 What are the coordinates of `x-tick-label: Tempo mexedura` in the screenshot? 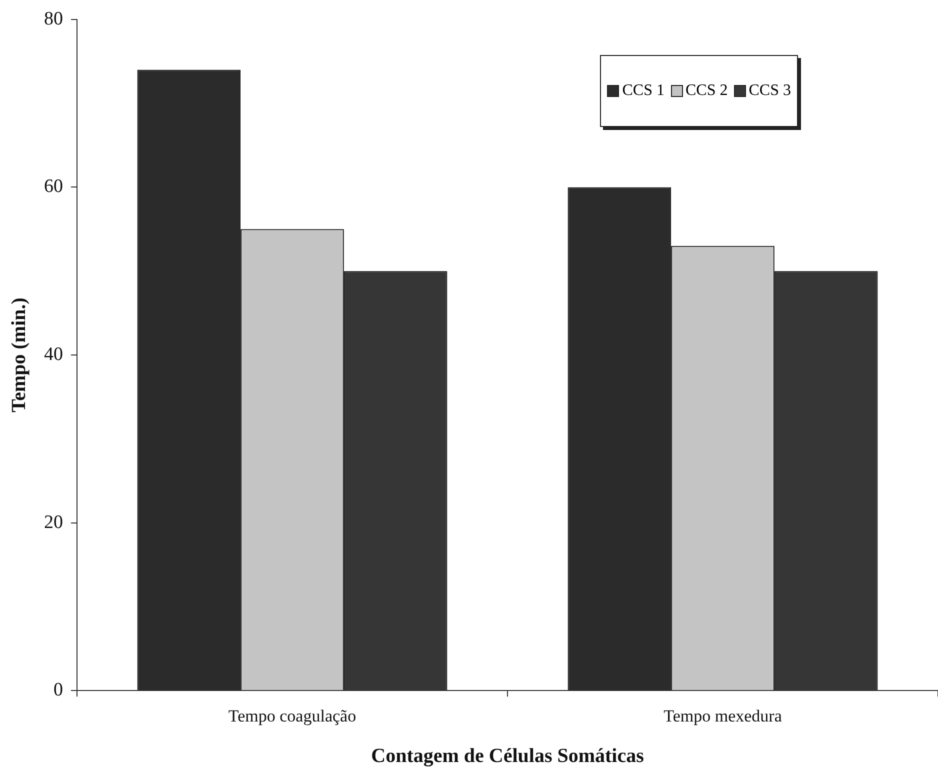 It's located at (723, 716).